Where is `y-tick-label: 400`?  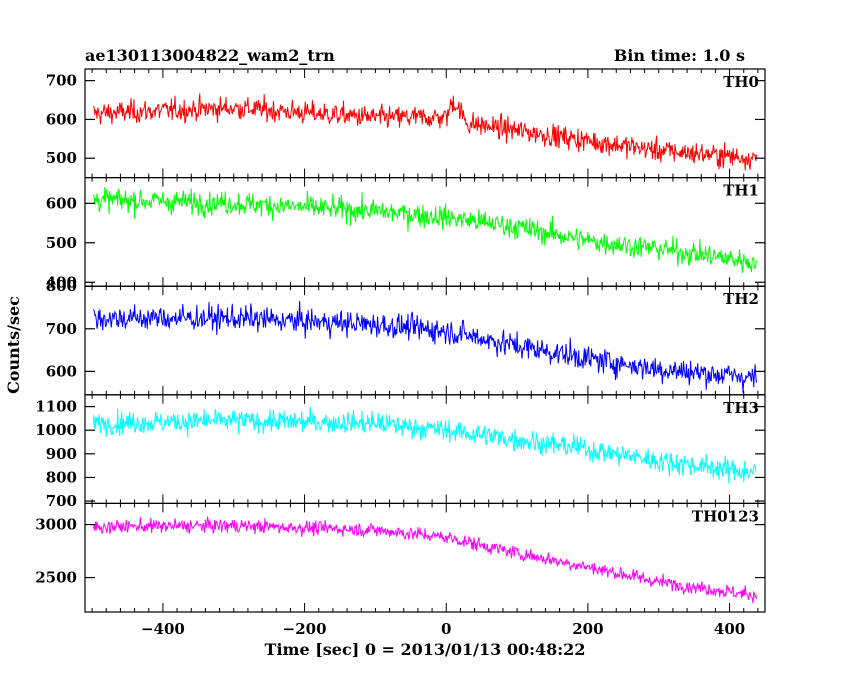
y-tick-label: 400 is located at coordinates (61, 282).